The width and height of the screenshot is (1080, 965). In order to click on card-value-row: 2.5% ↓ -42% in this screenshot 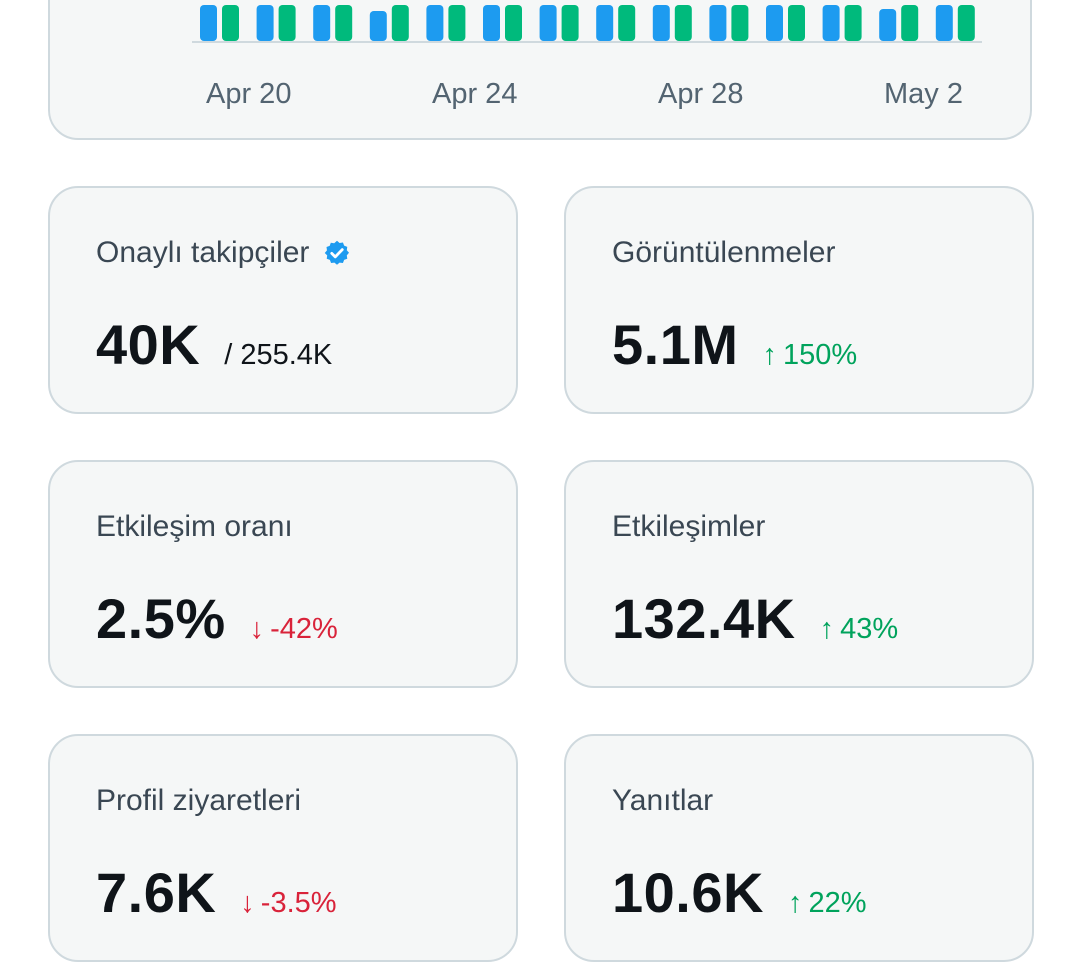, I will do `click(217, 618)`.